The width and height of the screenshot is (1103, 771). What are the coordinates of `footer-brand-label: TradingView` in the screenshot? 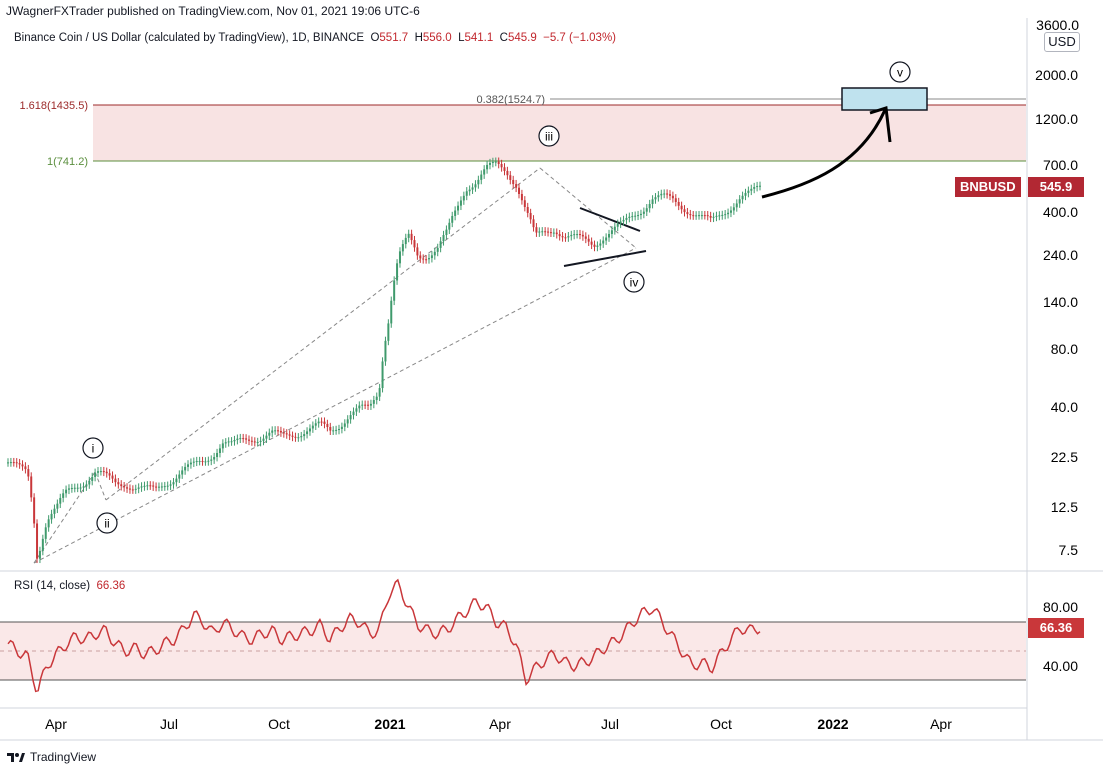 It's located at (63, 757).